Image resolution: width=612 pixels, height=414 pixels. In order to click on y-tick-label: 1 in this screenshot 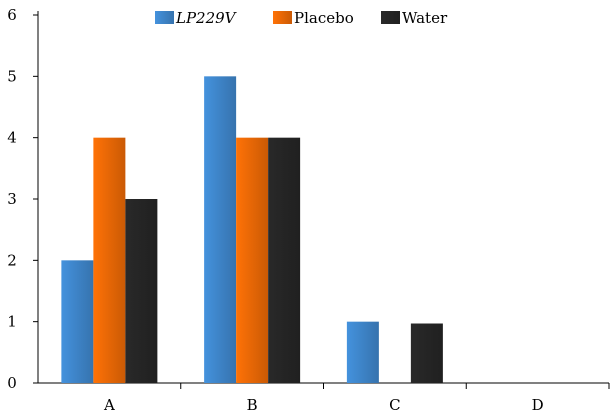, I will do `click(12, 322)`.